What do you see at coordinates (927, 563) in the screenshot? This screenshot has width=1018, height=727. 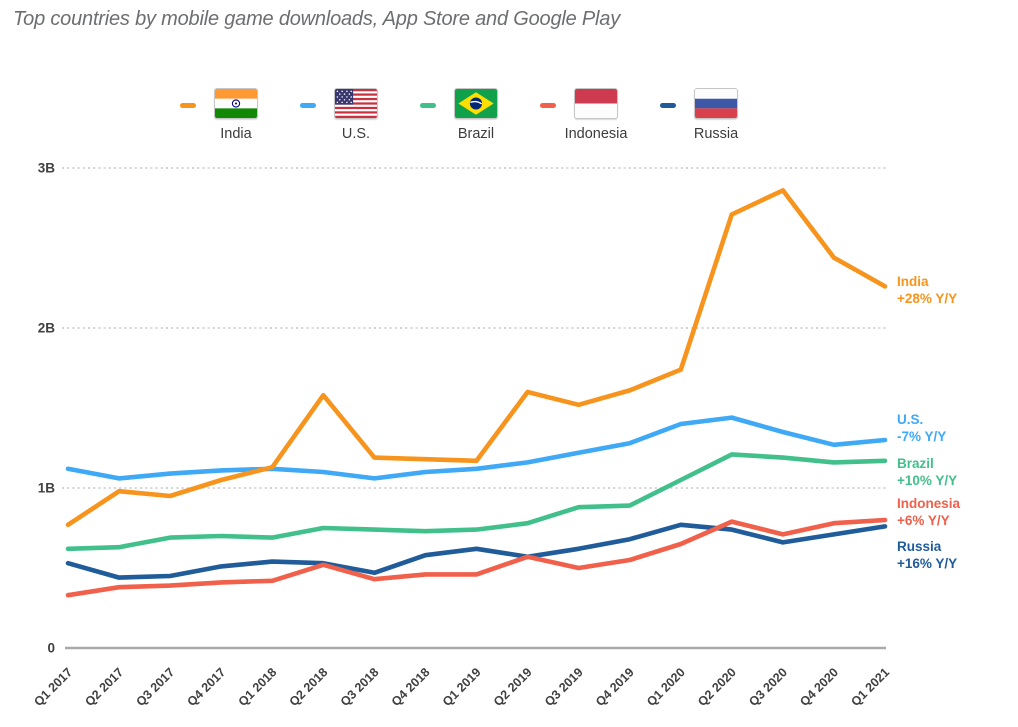 I see `series-yoy-label-russia: +16% Y/Y` at bounding box center [927, 563].